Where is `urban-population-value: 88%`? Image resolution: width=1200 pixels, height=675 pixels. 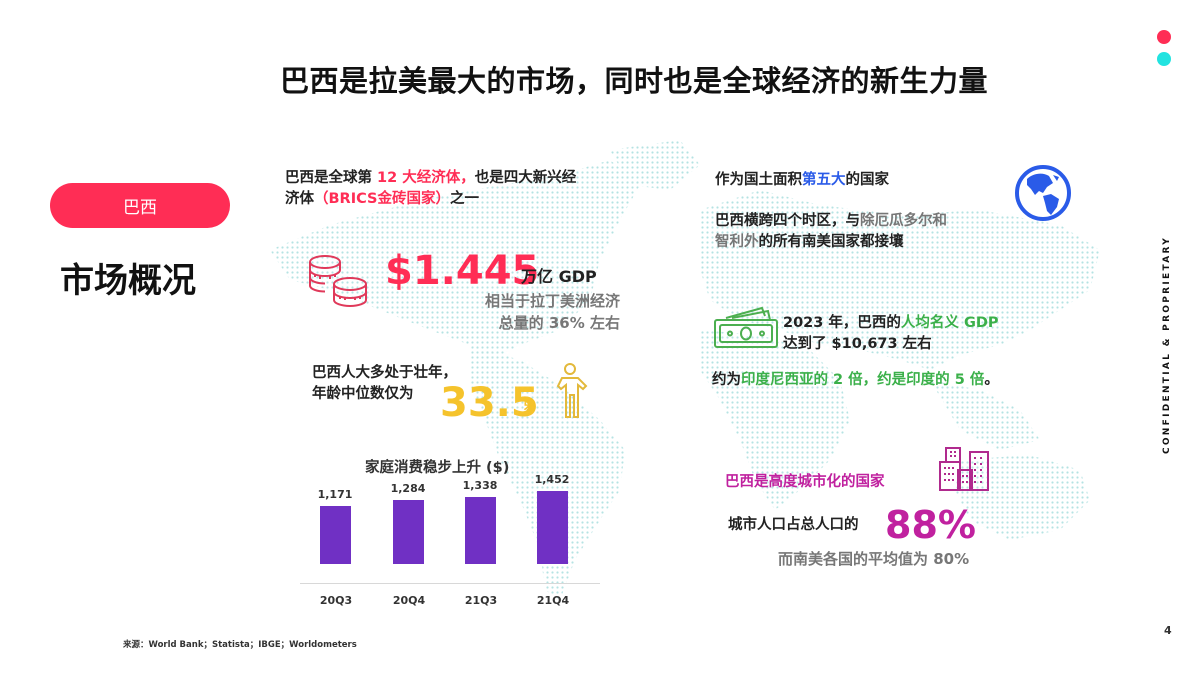 urban-population-value: 88% is located at coordinates (930, 525).